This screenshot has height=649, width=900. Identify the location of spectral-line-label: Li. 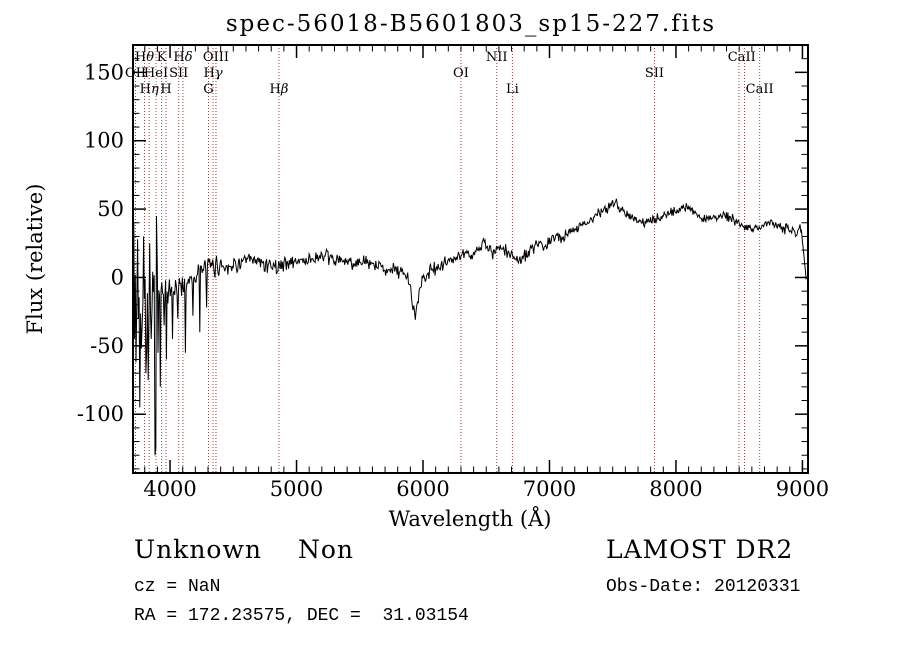
(512, 89).